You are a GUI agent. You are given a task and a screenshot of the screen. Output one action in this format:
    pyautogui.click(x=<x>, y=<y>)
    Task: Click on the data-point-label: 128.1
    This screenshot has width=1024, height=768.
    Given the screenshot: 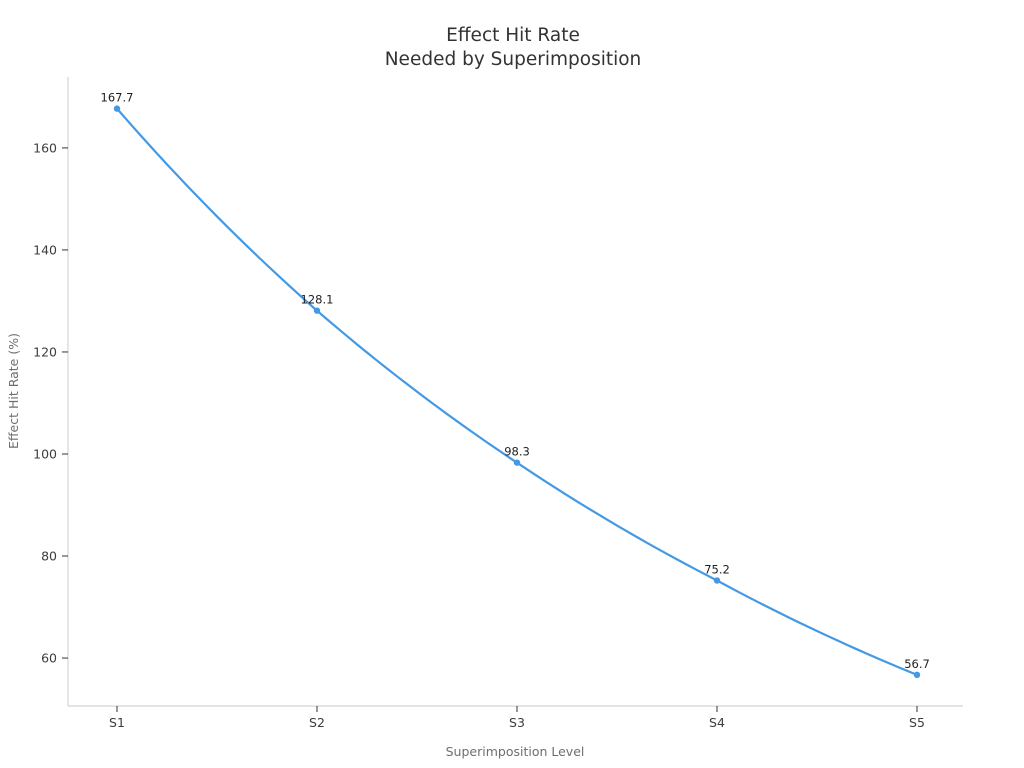 What is the action you would take?
    pyautogui.click(x=317, y=300)
    